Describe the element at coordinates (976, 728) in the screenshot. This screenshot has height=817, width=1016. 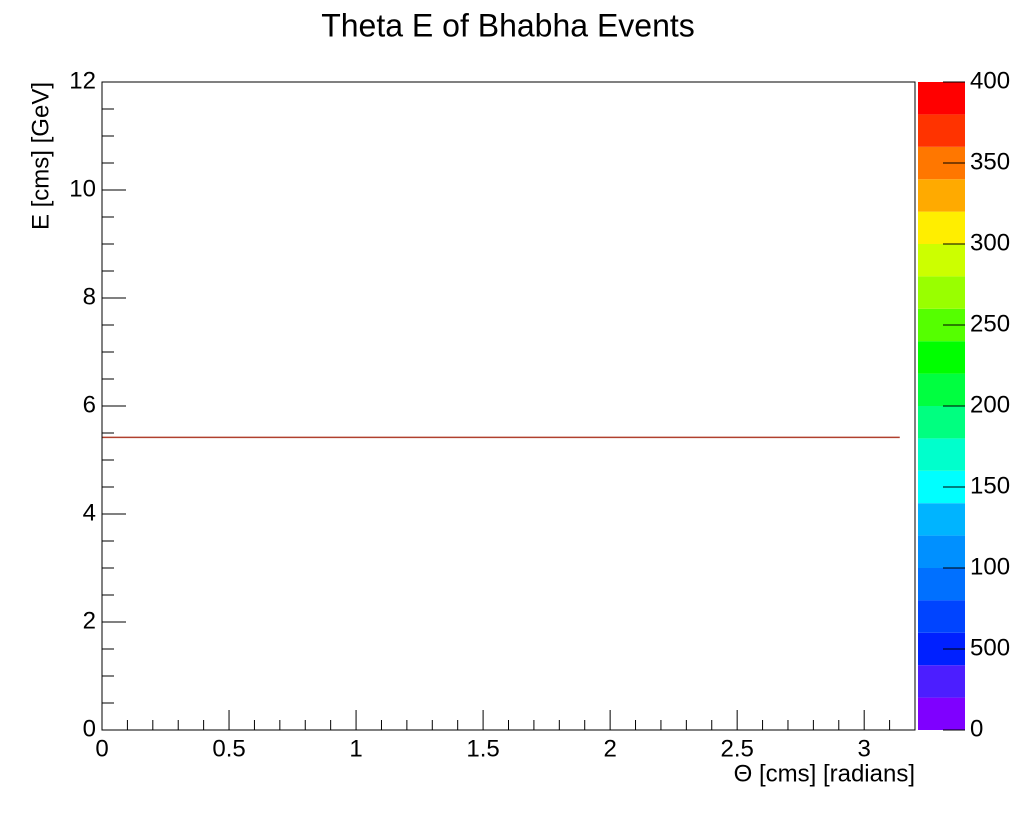
I see `z-tick-label: 0` at that location.